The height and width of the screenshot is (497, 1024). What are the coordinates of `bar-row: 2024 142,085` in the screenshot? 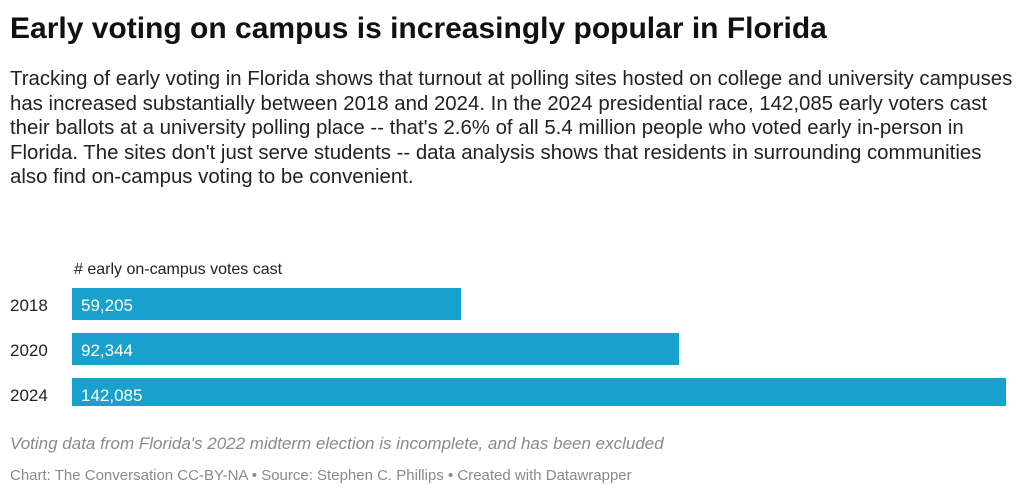 It's located at (508, 392).